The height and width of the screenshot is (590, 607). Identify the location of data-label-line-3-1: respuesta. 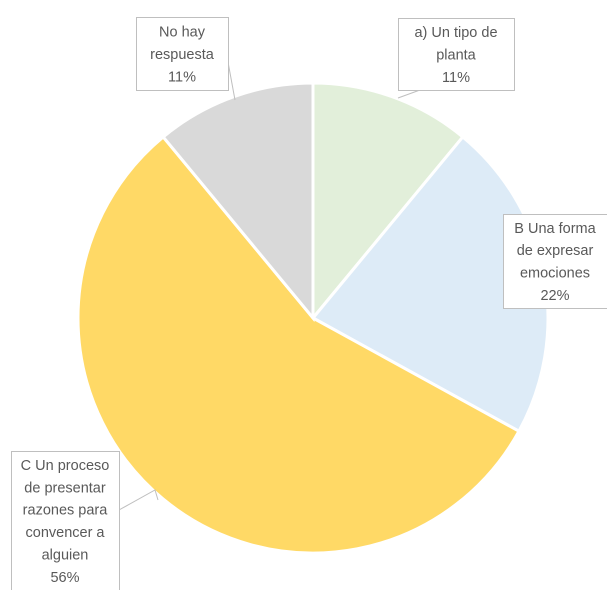
(182, 55).